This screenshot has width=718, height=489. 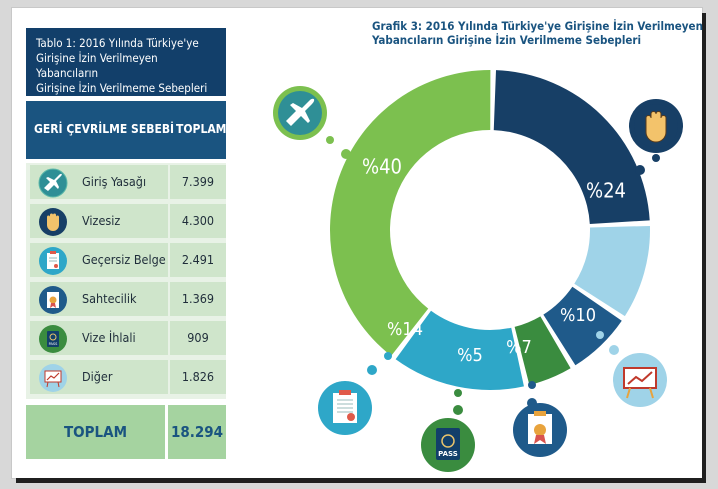 I want to click on table-row: PASS Vize İhlali 909, so click(x=126, y=337).